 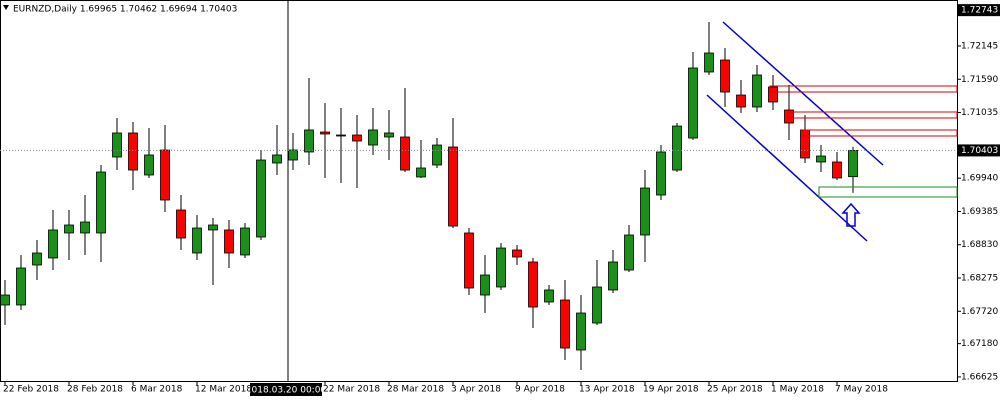 I want to click on y-tick-label: 1.71035, so click(x=979, y=113).